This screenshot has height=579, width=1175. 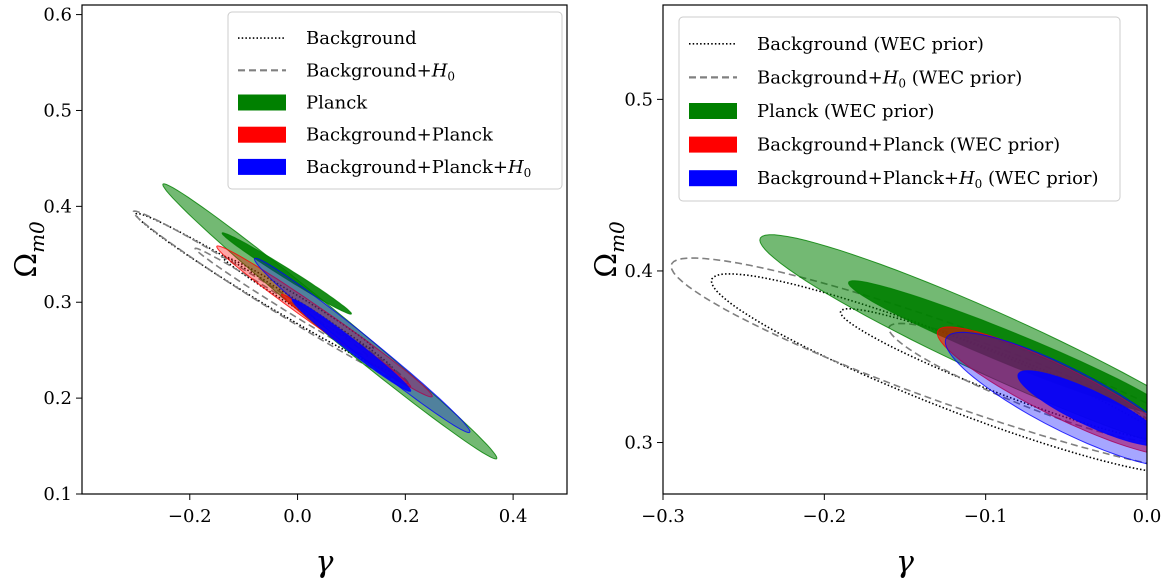 I want to click on legend-label: Background+H0, so click(x=380, y=71).